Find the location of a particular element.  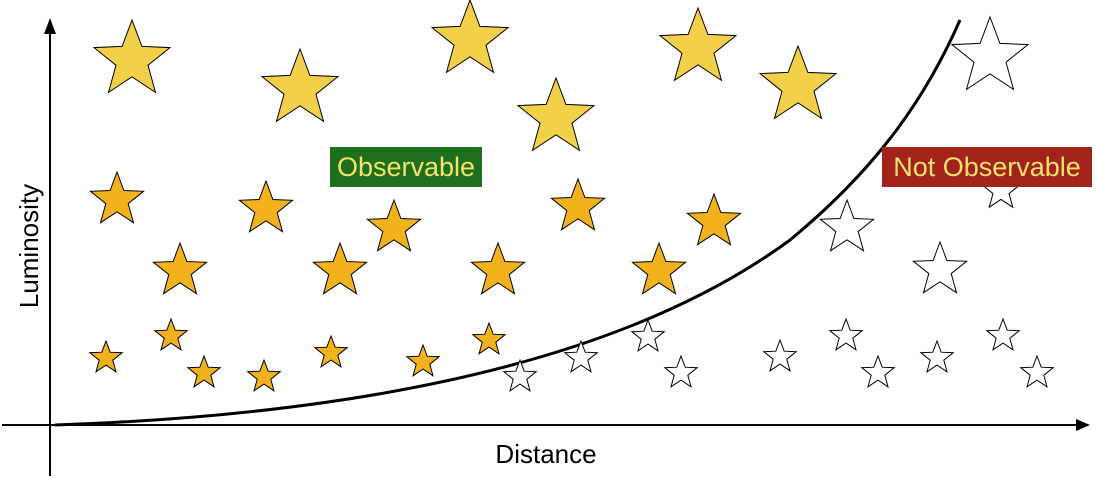

not-observable-label-background is located at coordinates (987, 167).